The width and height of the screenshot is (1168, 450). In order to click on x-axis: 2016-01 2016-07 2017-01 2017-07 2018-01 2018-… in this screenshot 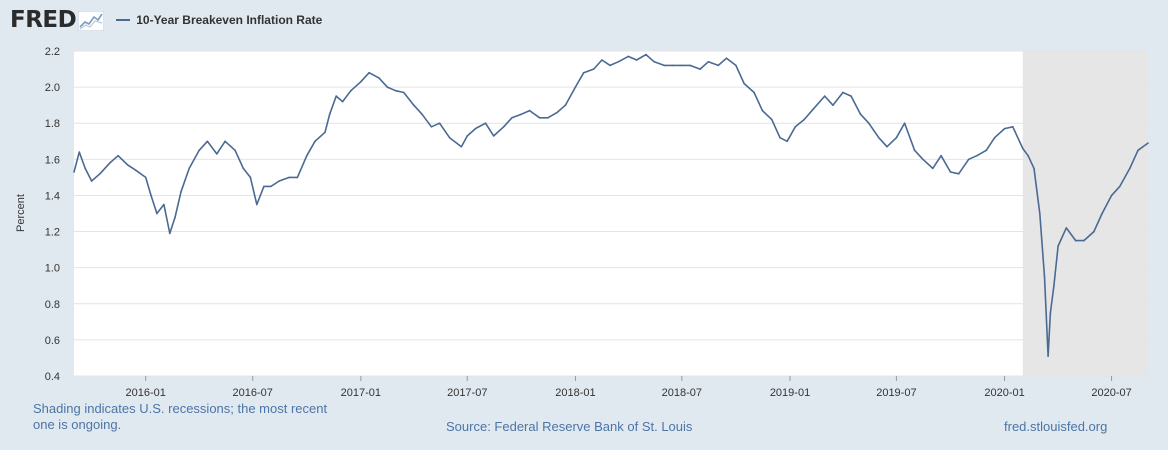, I will do `click(629, 387)`.